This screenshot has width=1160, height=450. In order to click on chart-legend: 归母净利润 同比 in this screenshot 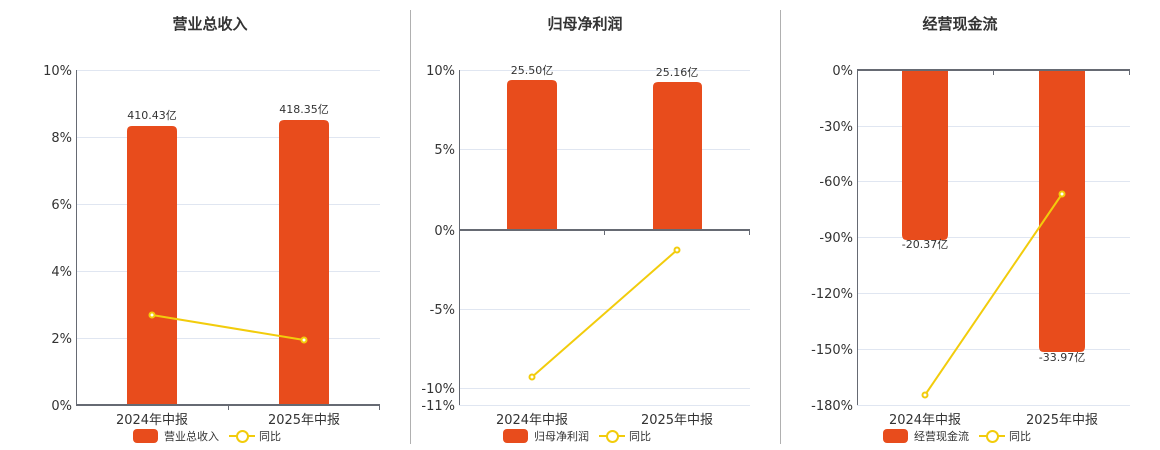, I will do `click(577, 436)`.